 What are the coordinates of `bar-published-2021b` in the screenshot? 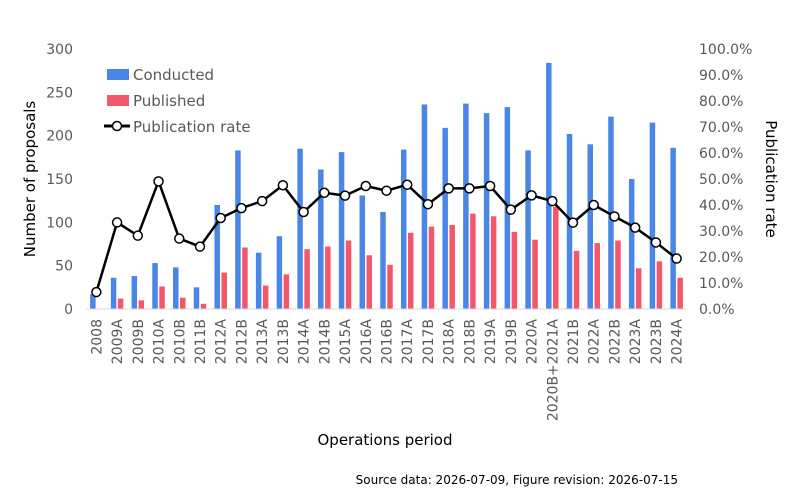 It's located at (576, 279).